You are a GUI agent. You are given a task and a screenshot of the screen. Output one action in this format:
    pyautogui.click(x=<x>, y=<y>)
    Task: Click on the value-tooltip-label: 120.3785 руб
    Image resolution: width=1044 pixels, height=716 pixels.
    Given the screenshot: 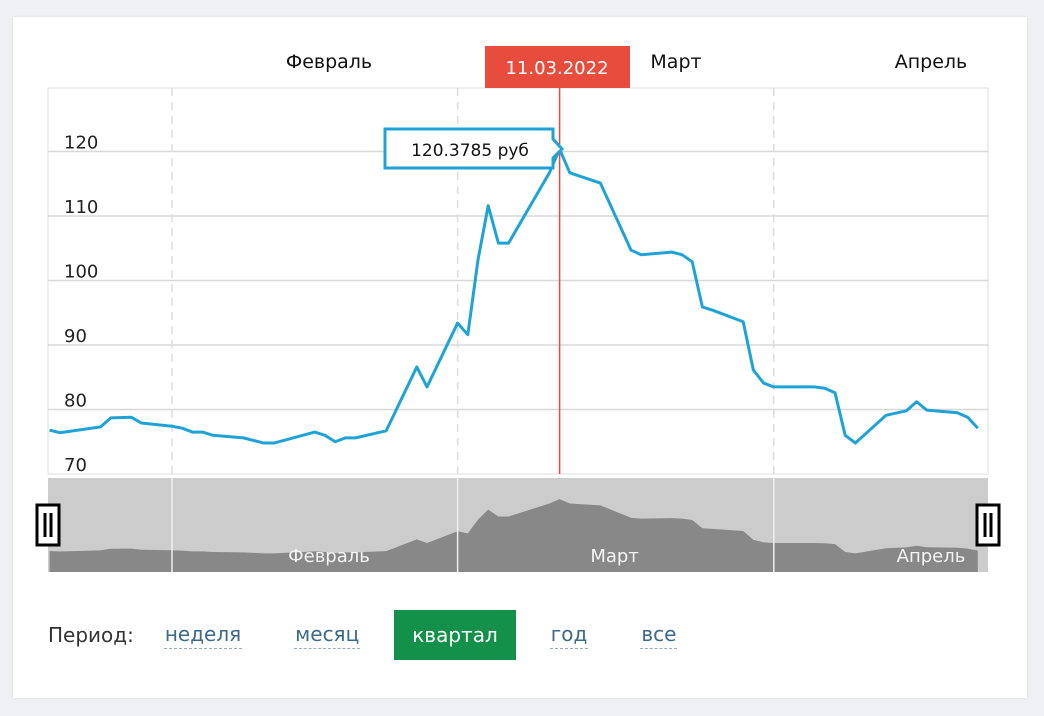 What is the action you would take?
    pyautogui.click(x=470, y=151)
    